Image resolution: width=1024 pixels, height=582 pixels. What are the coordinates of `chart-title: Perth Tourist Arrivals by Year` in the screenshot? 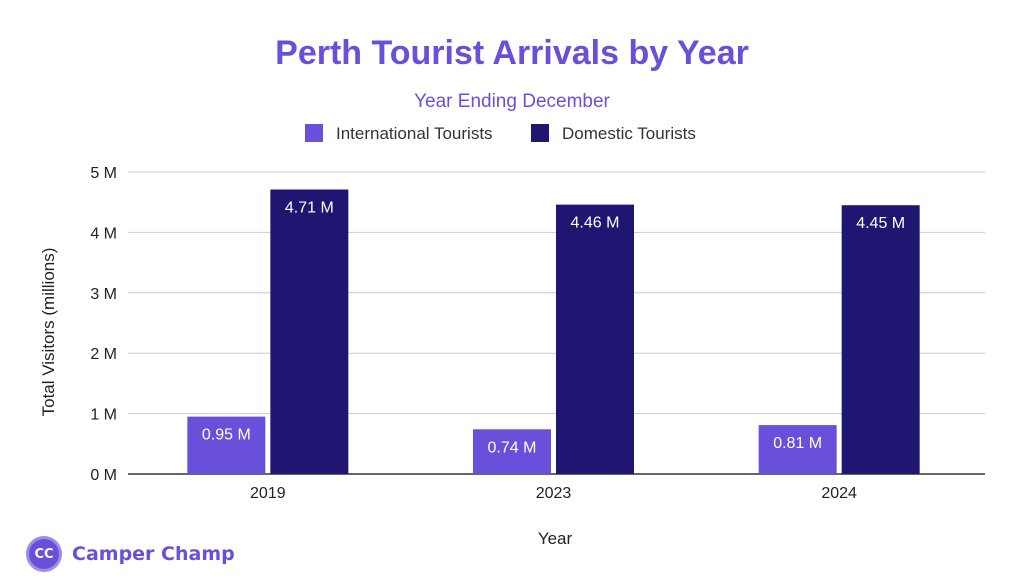 It's located at (512, 53).